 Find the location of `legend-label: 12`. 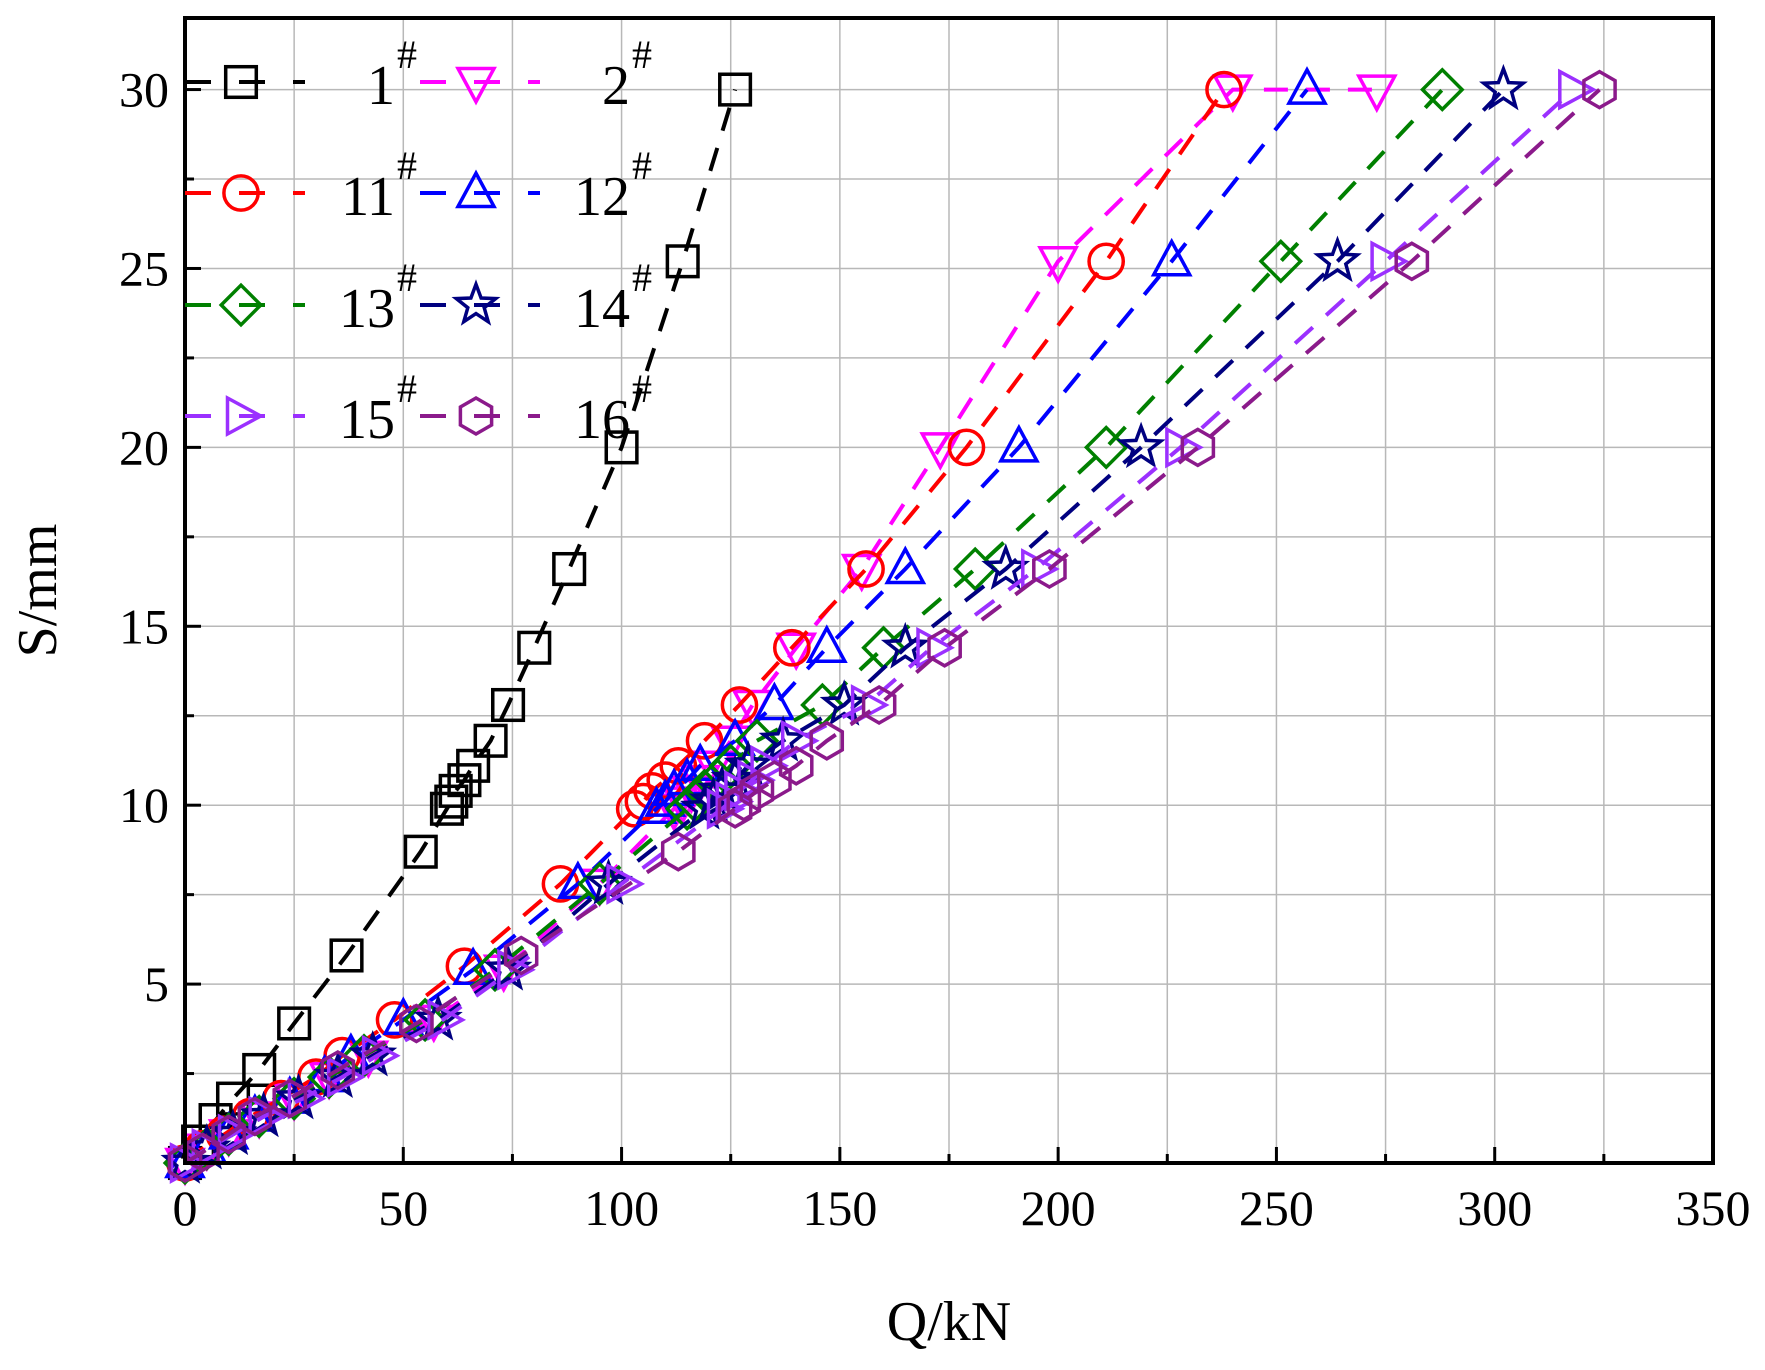

legend-label: 12 is located at coordinates (602, 197).